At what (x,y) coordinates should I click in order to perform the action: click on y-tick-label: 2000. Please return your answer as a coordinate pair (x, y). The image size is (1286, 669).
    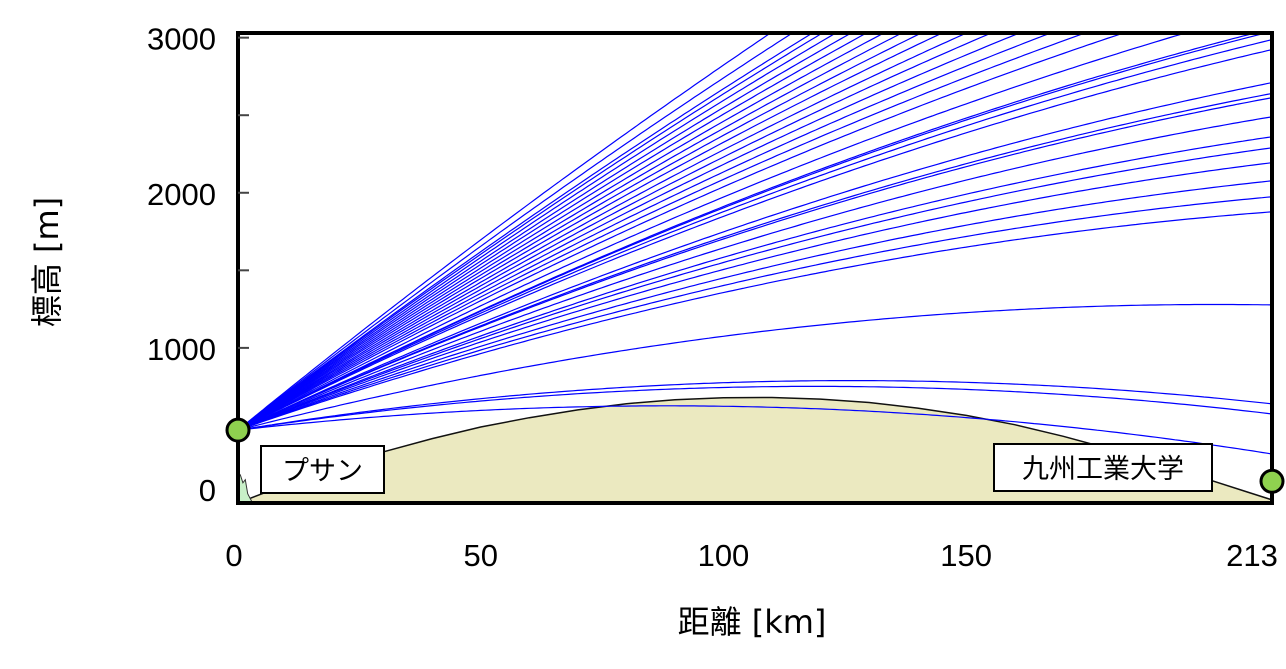
    Looking at the image, I should click on (181, 194).